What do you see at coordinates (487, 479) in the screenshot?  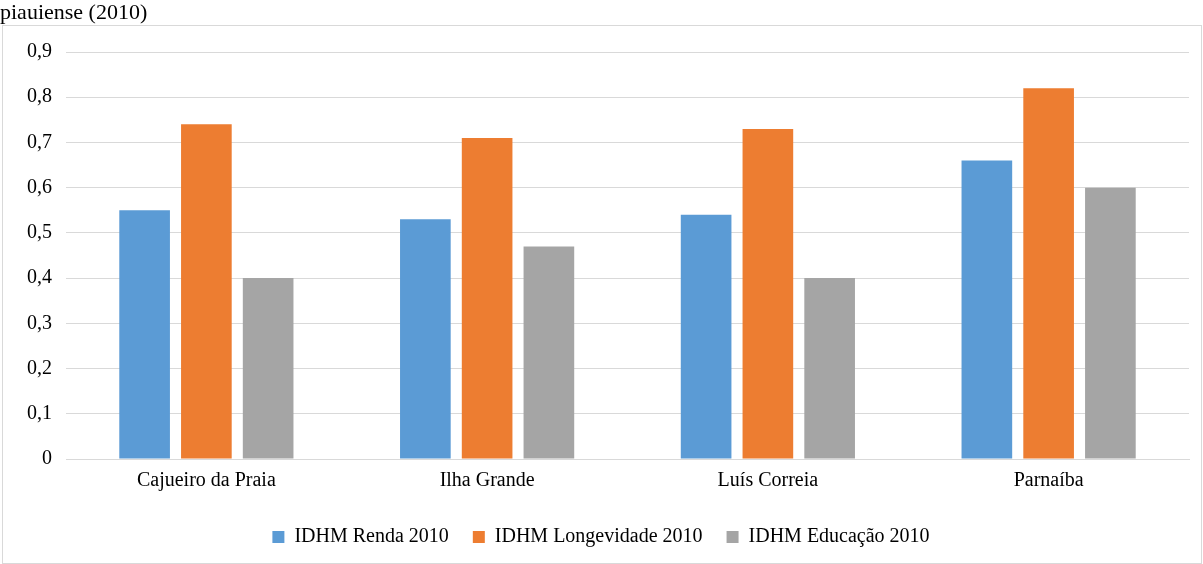 I see `x-tick-label: Ilha Grande` at bounding box center [487, 479].